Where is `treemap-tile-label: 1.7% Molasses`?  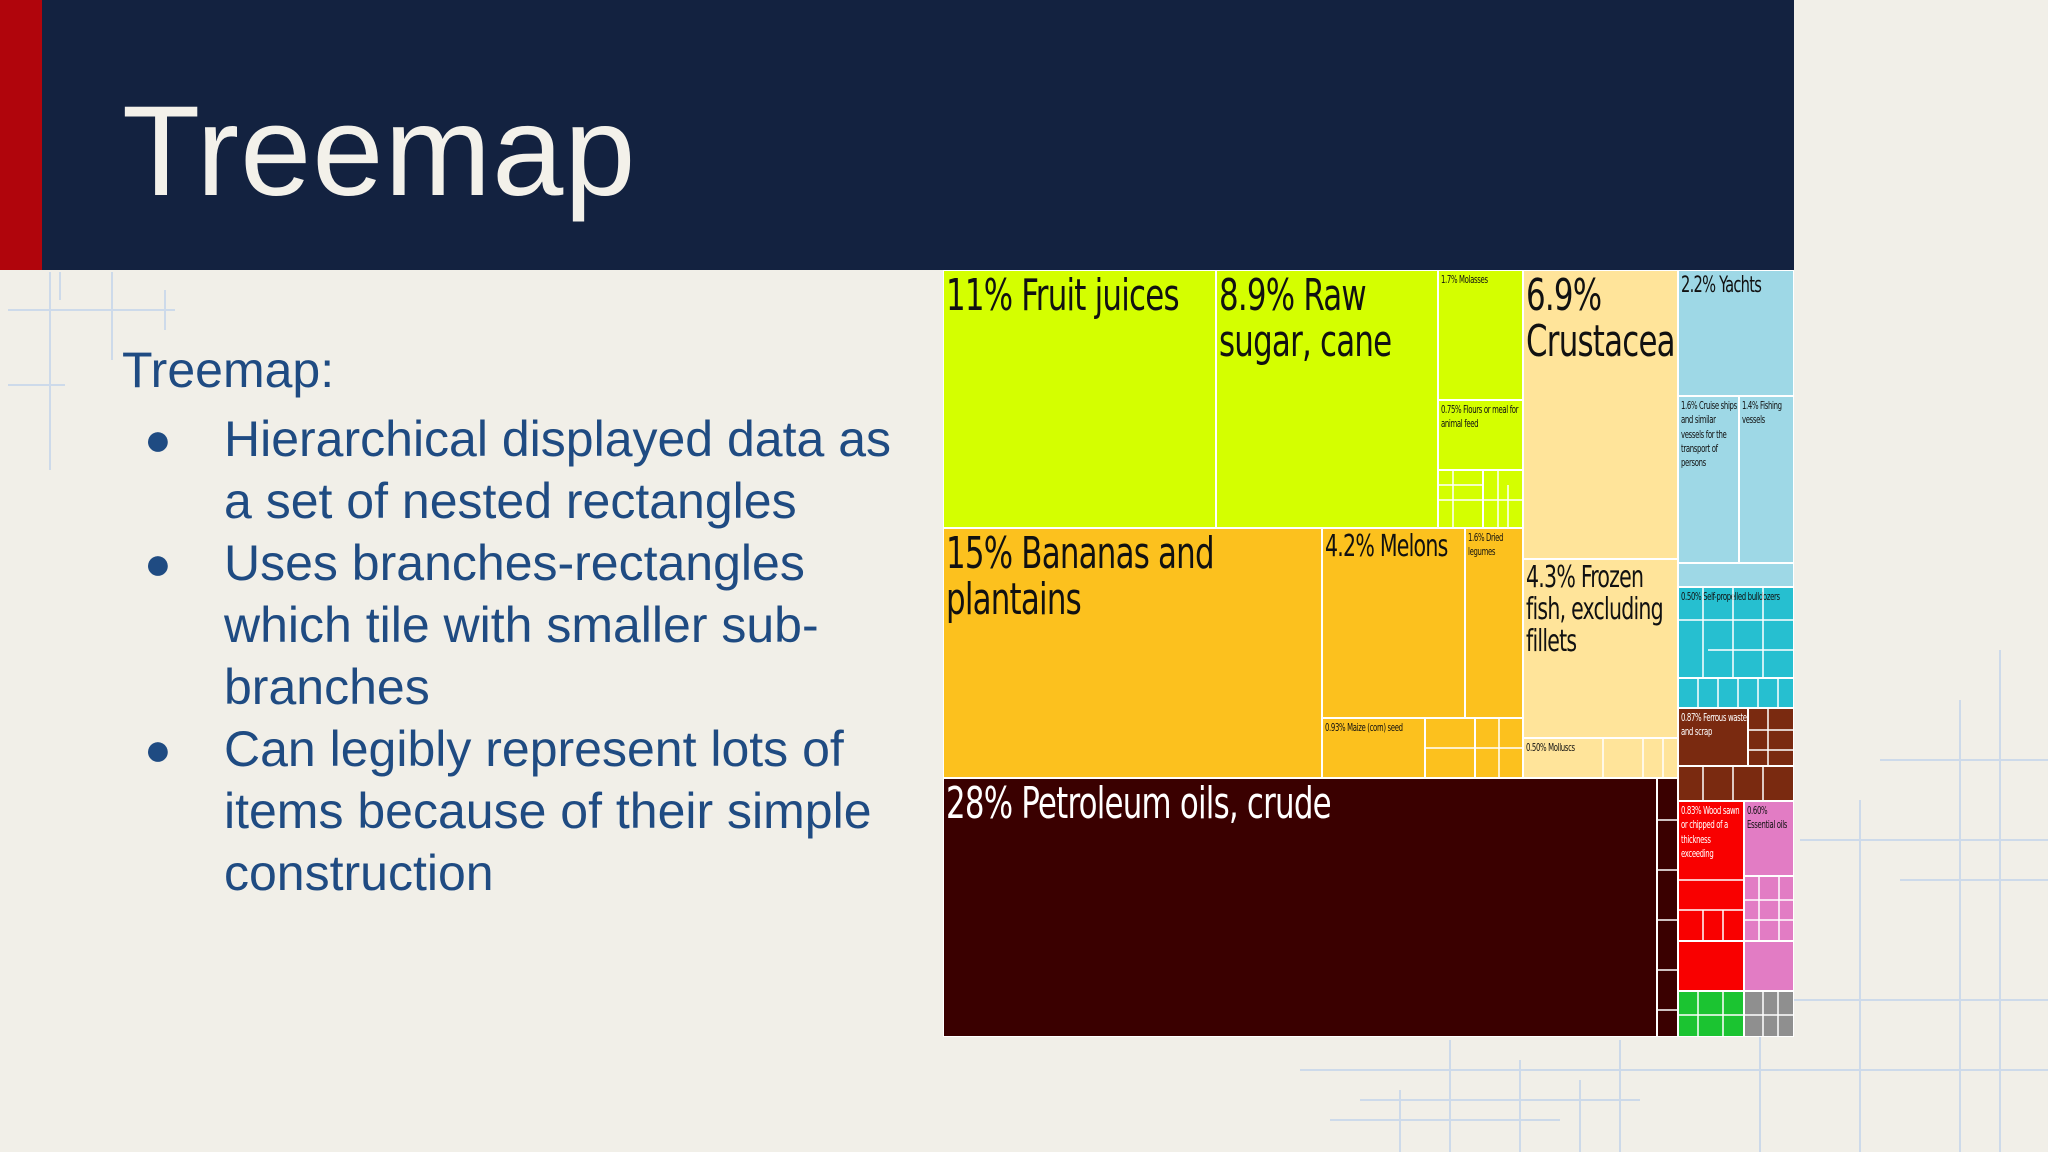 treemap-tile-label: 1.7% Molasses is located at coordinates (1464, 279).